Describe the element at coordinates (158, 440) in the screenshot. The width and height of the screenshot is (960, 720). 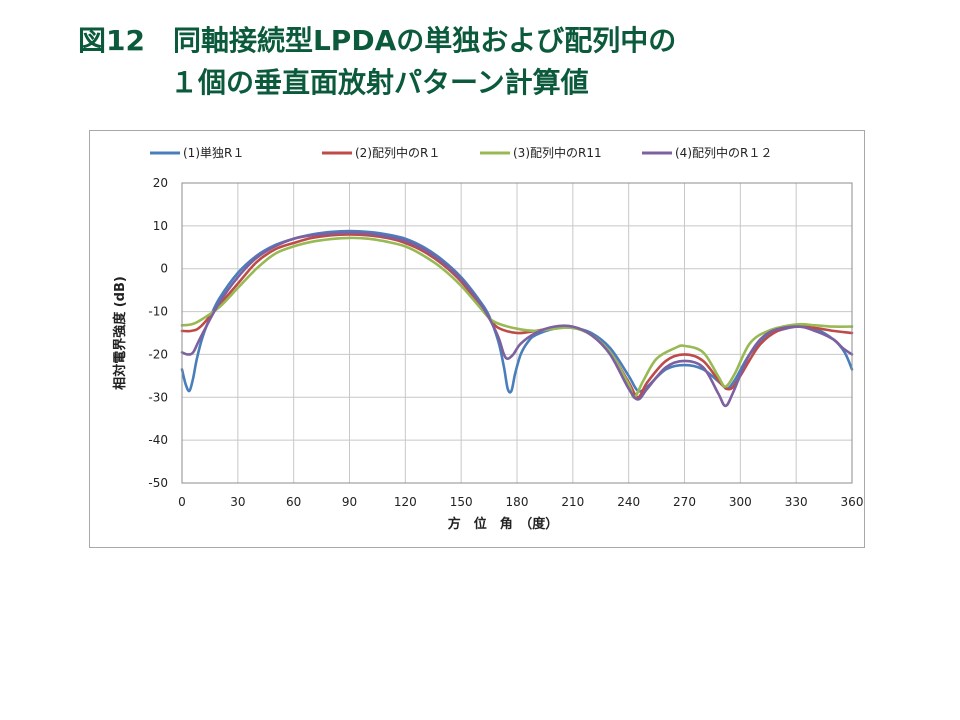
I see `y-tick-label: -40` at that location.